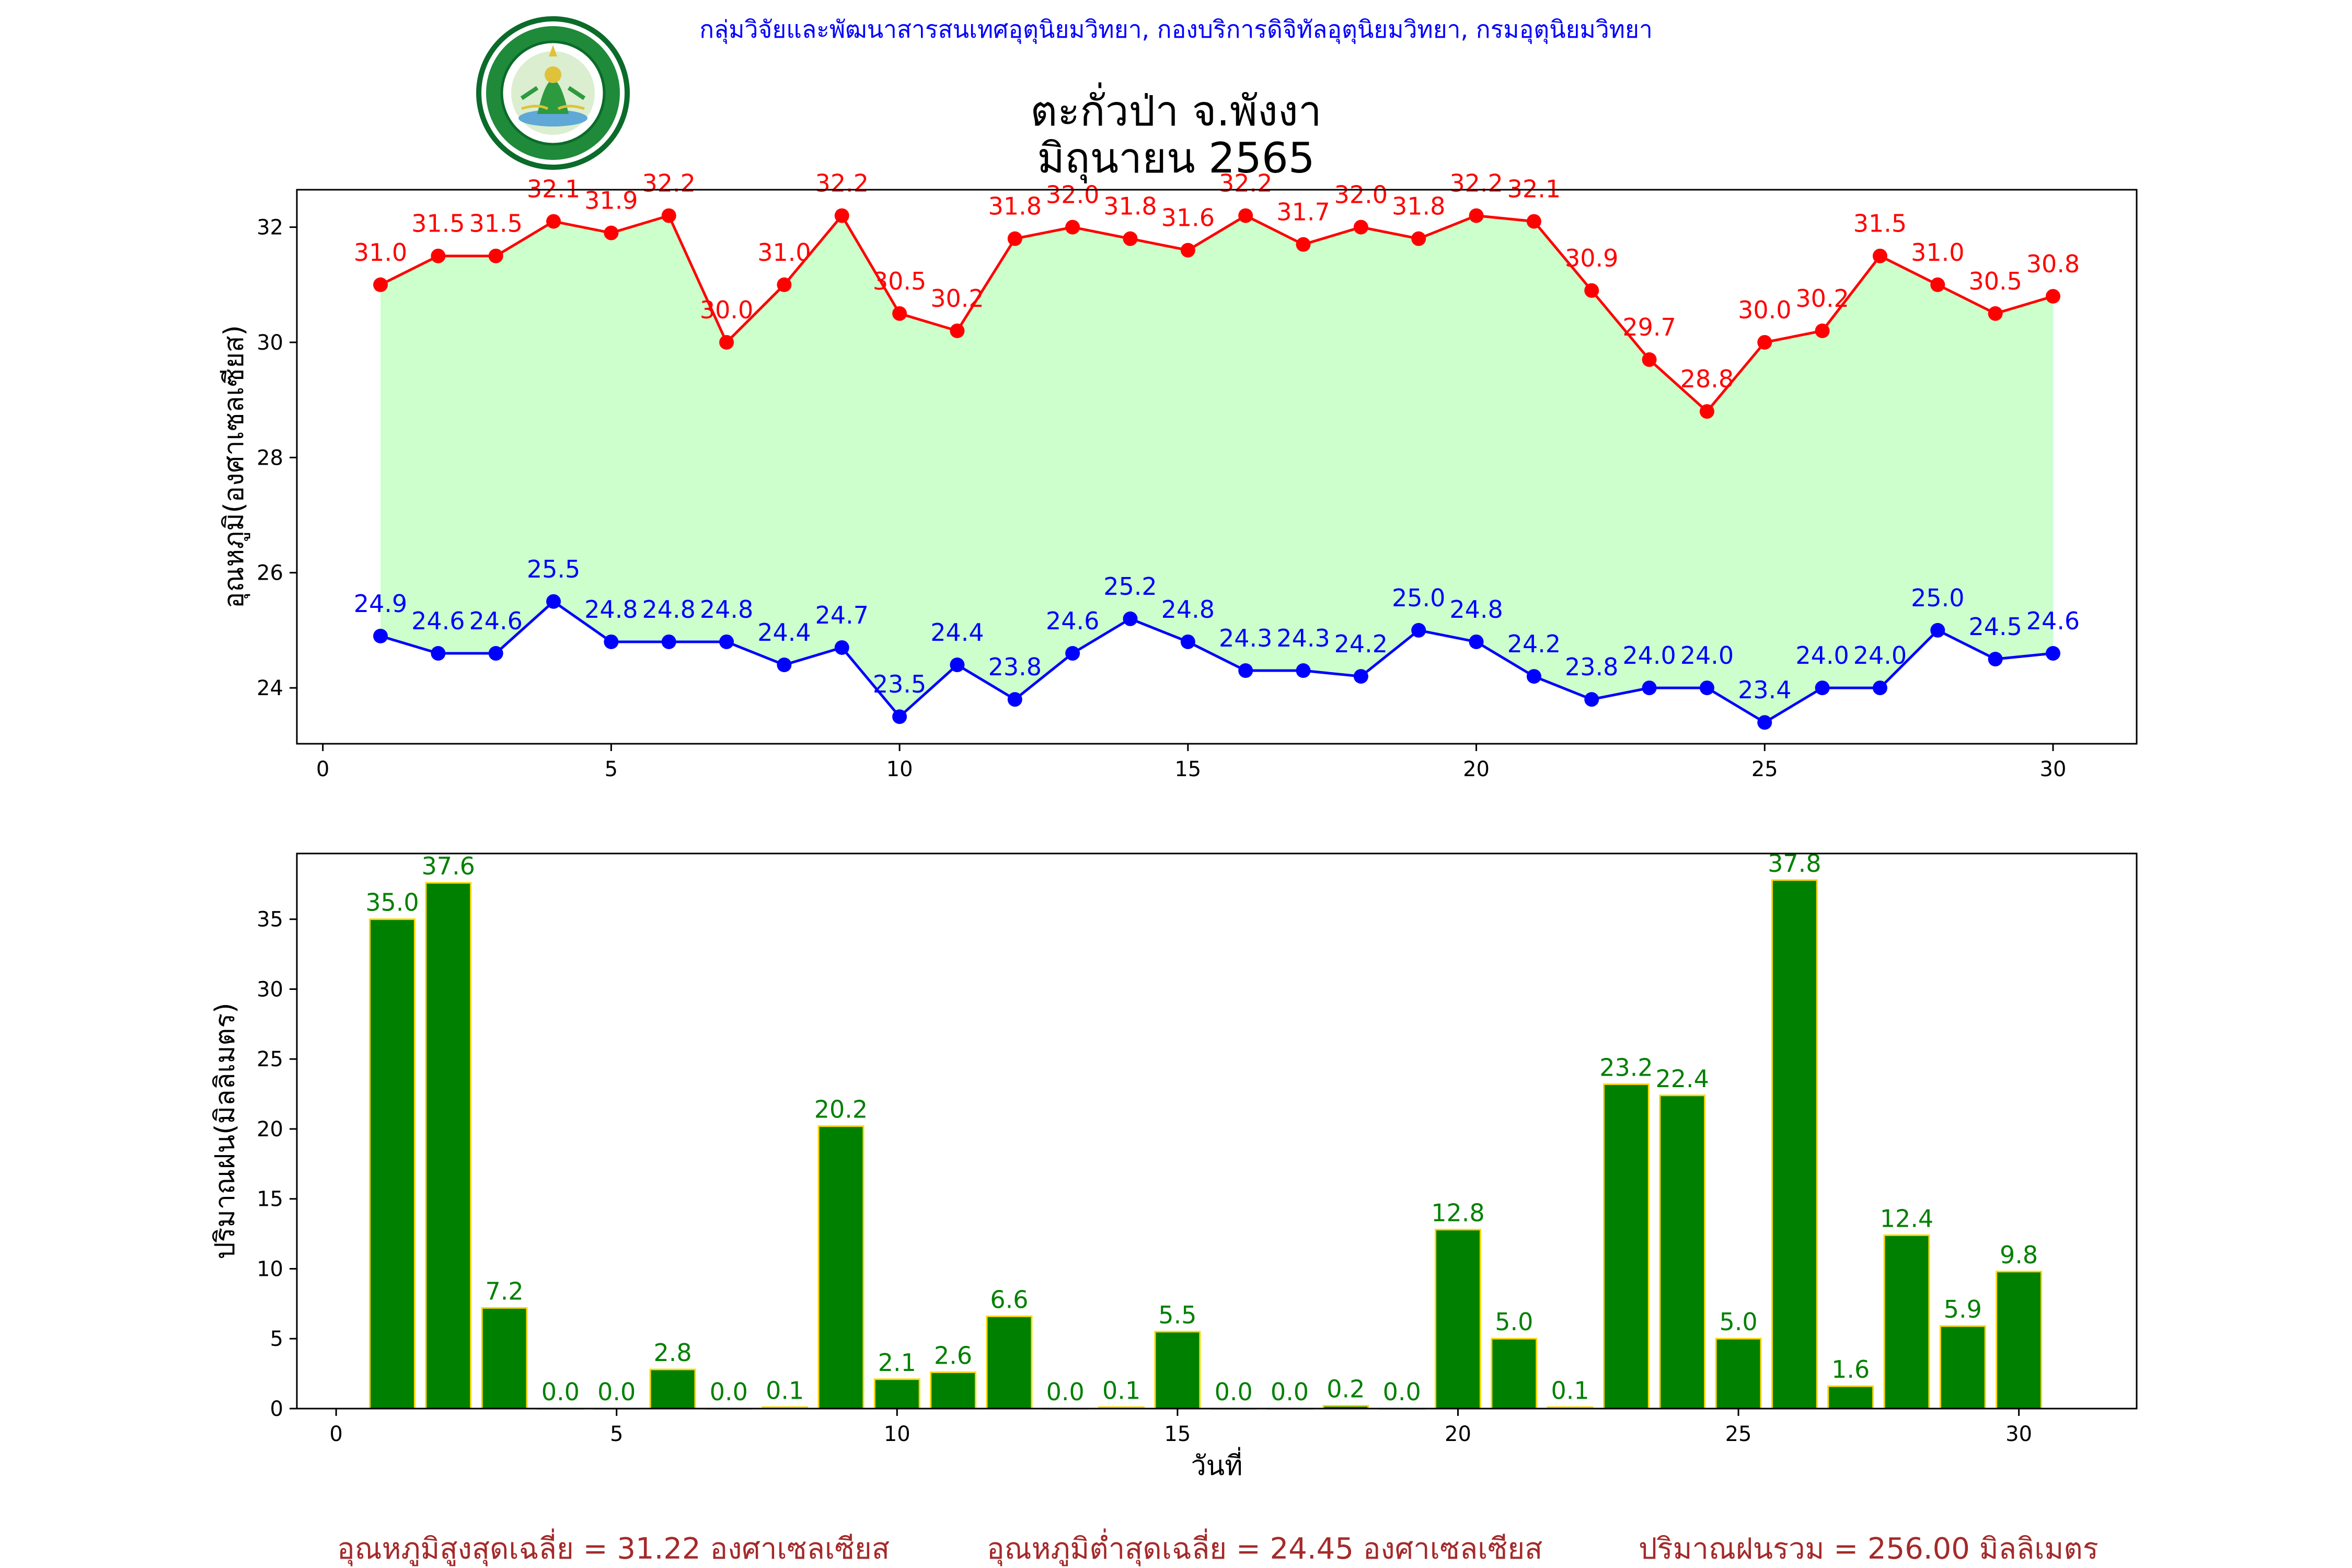 The width and height of the screenshot is (2352, 1568). Describe the element at coordinates (1418, 598) in the screenshot. I see `min-temp-data-label: 25.0` at that location.